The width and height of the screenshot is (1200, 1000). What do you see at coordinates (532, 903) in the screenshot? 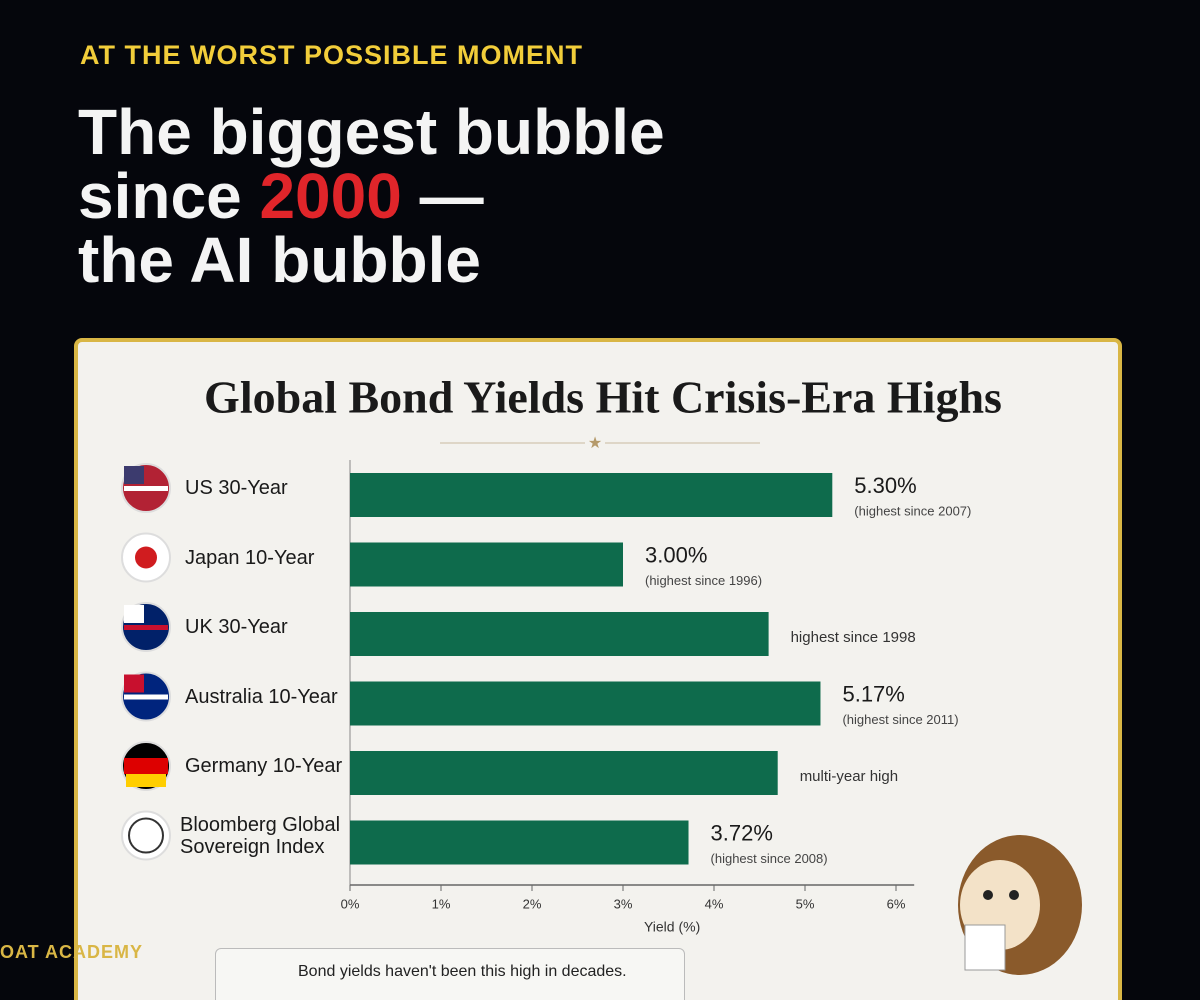
I see `x-tick-label: 2%` at bounding box center [532, 903].